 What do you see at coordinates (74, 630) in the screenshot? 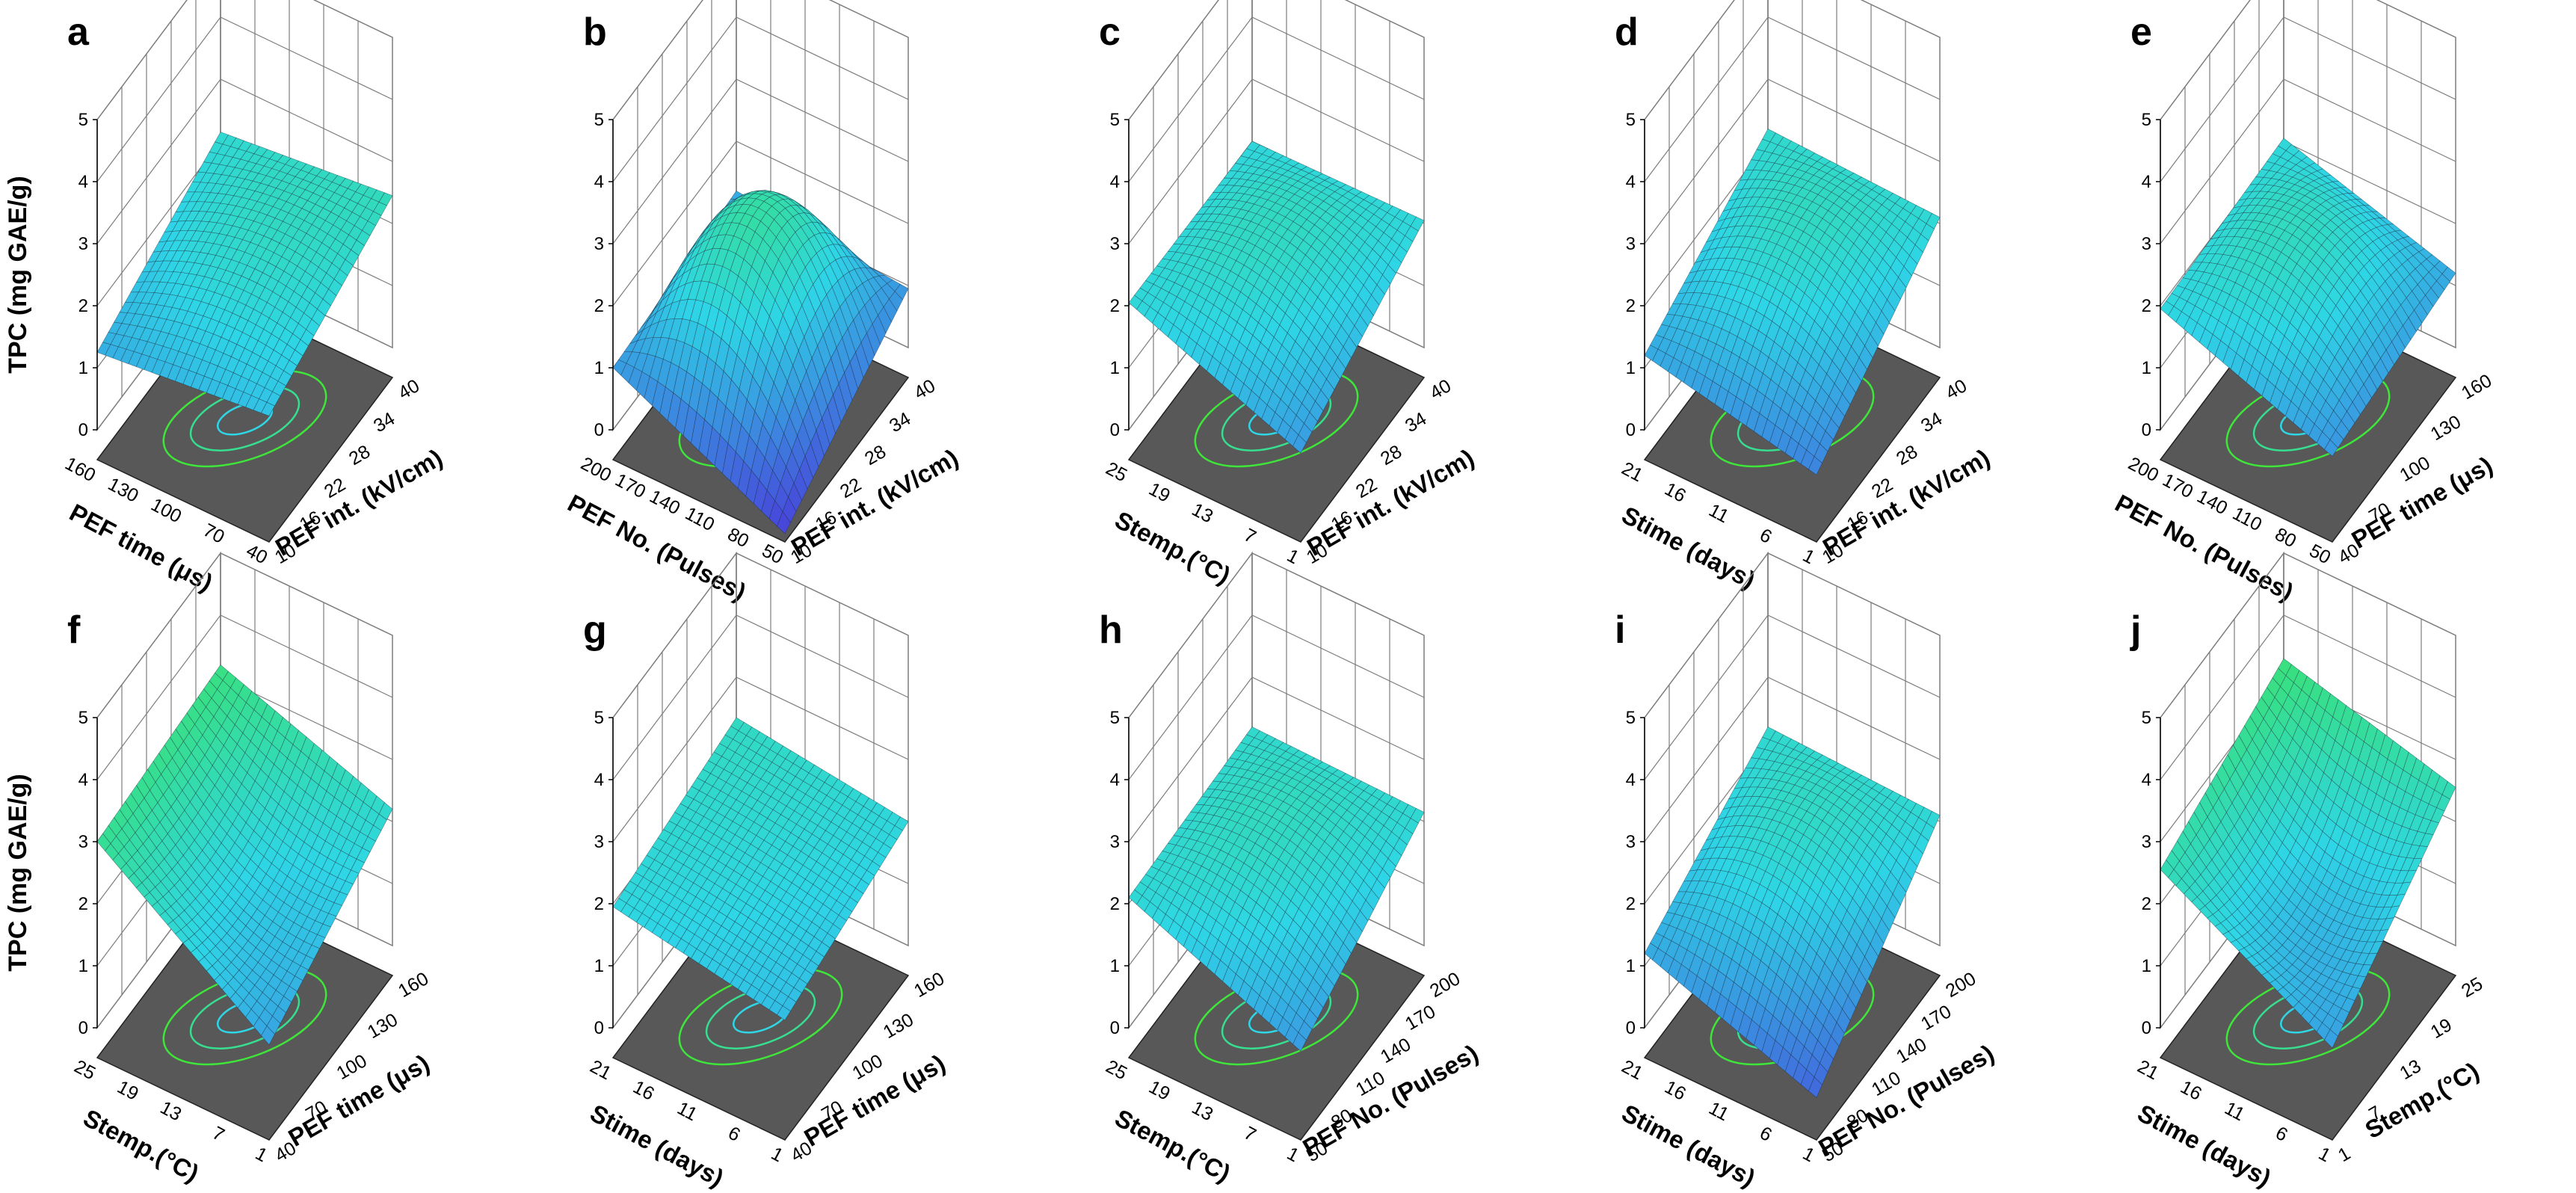
I see `panel-label: f` at bounding box center [74, 630].